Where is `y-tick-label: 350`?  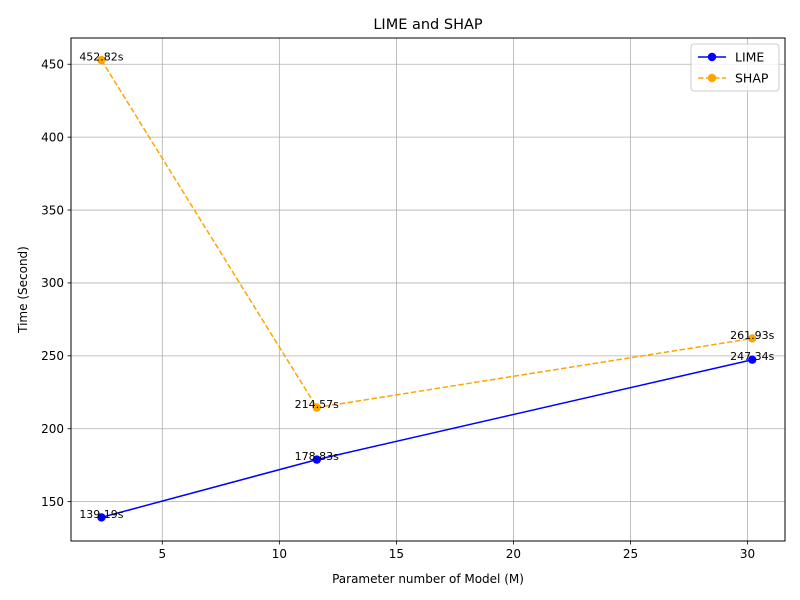 y-tick-label: 350 is located at coordinates (52, 210).